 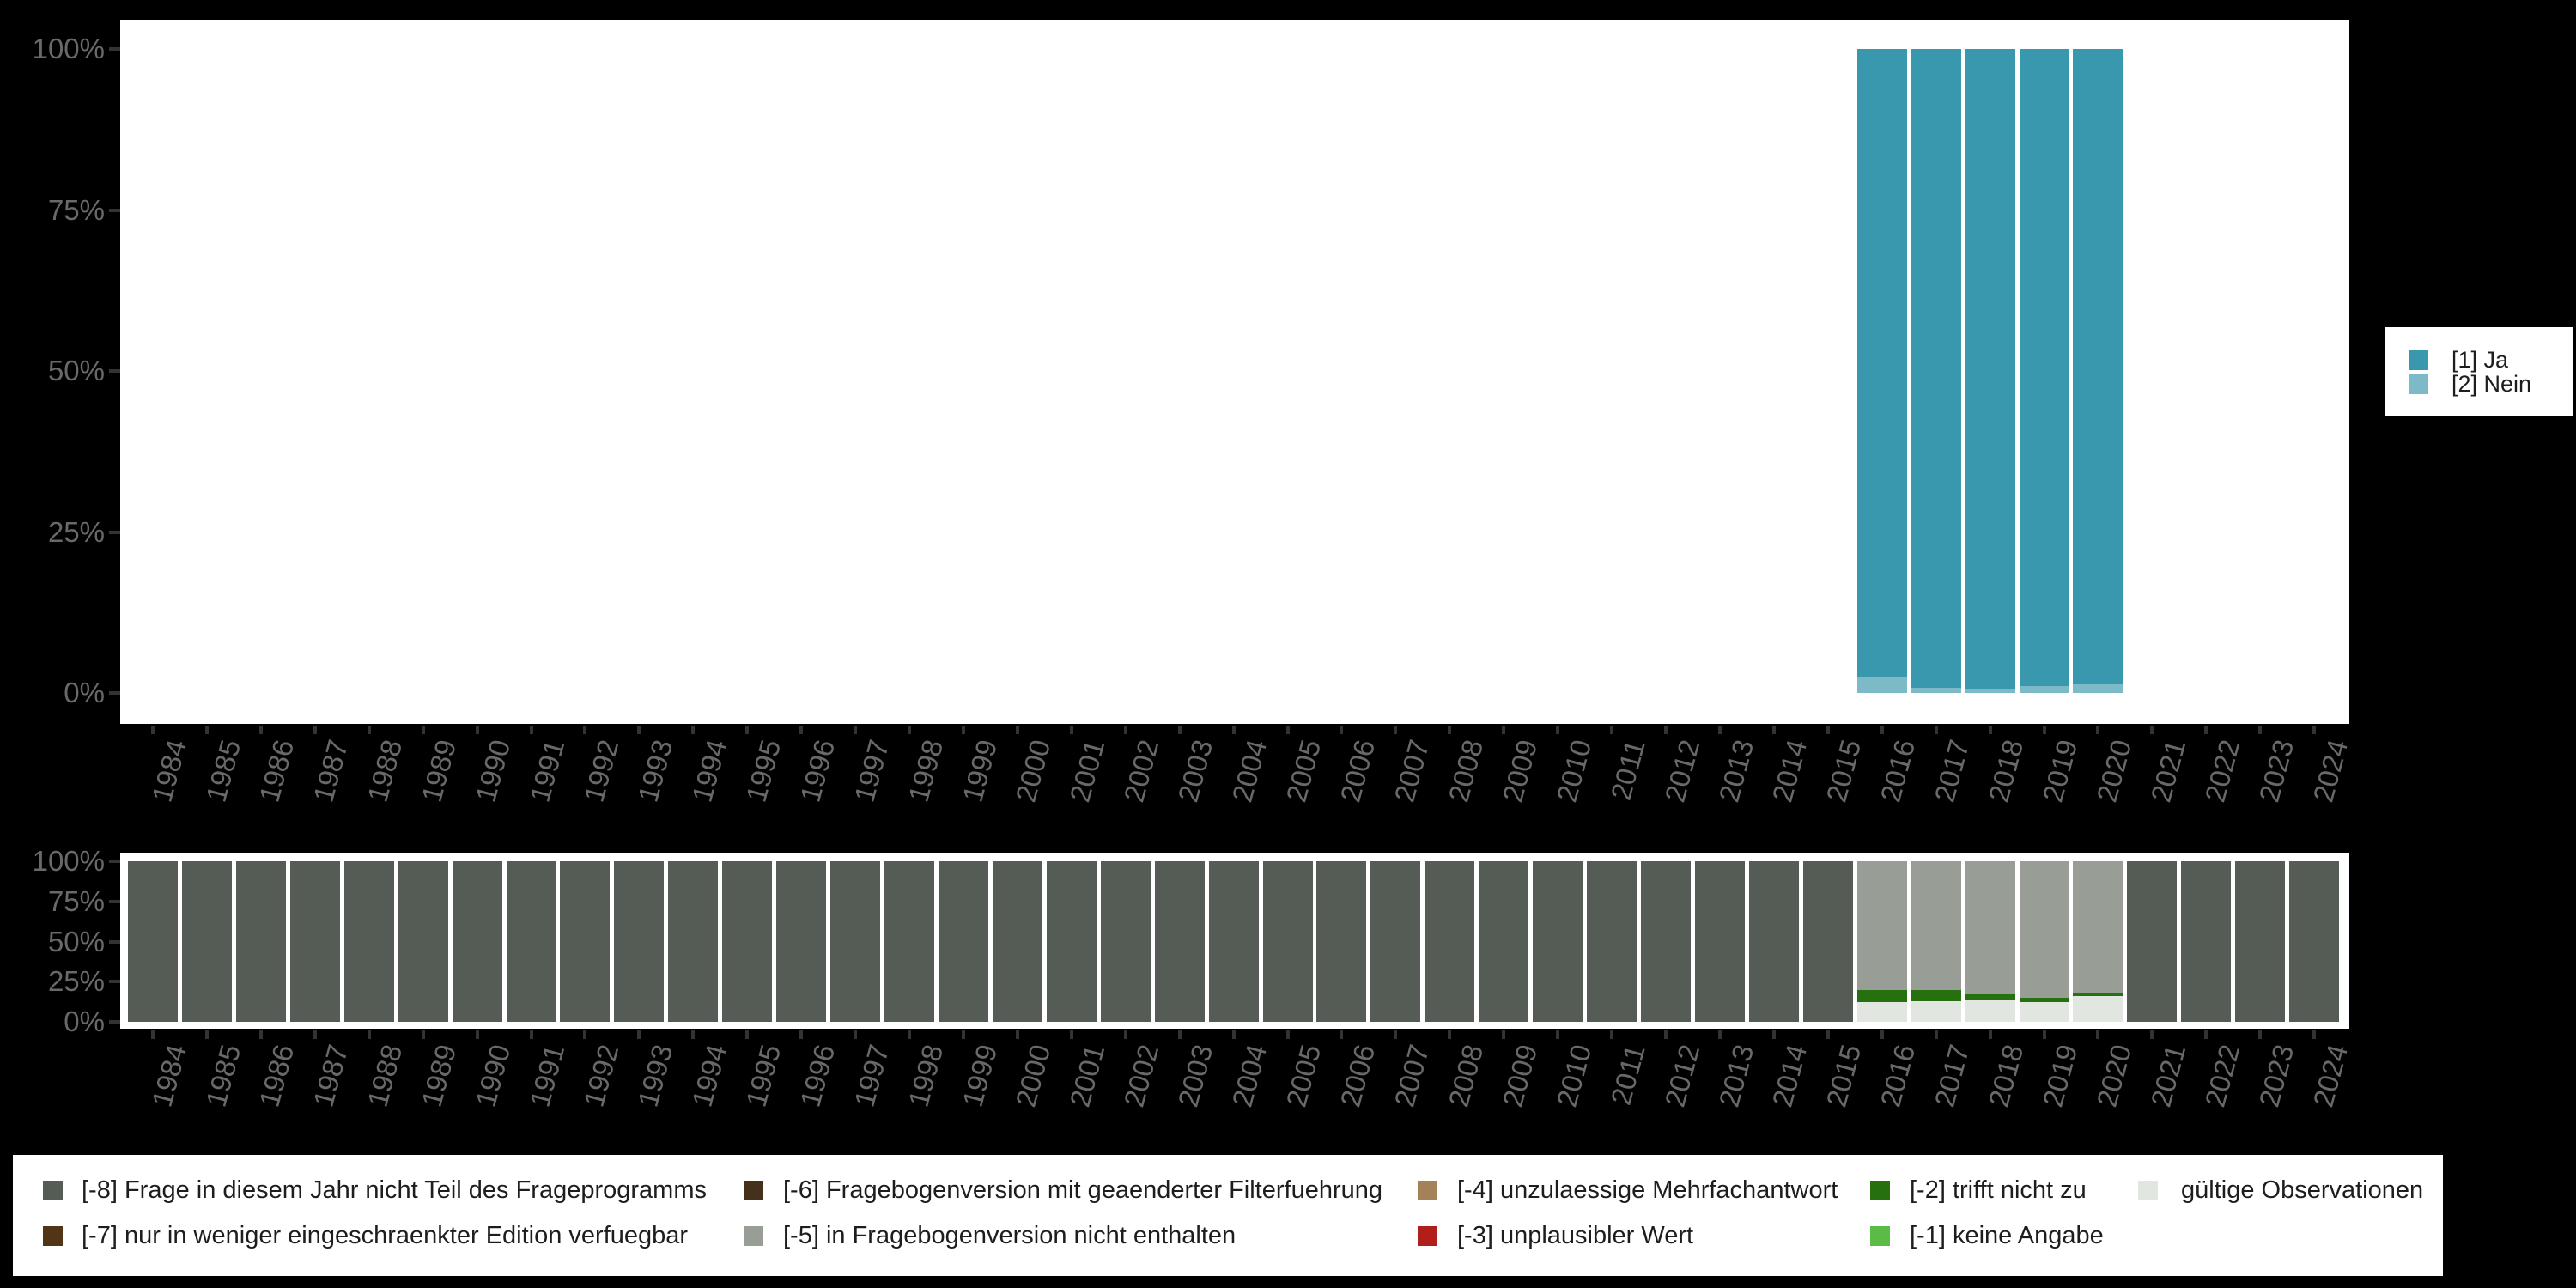 What do you see at coordinates (1195, 770) in the screenshot?
I see `x-axis-year-label: 2003` at bounding box center [1195, 770].